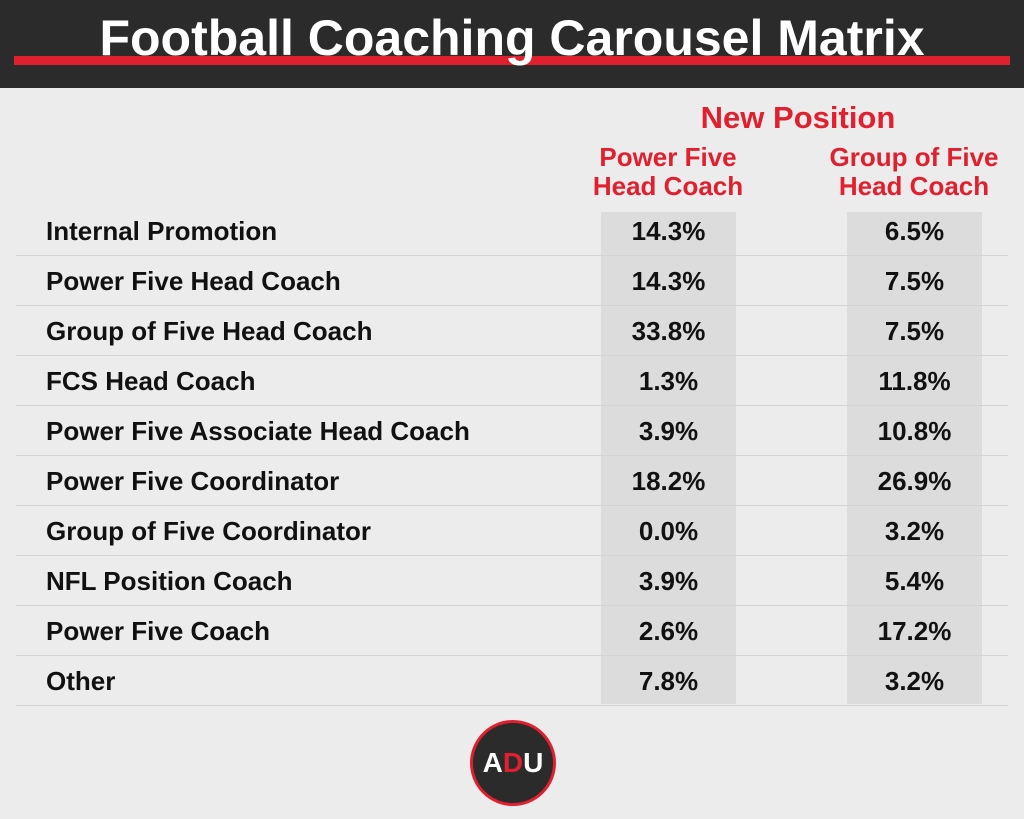 This screenshot has width=1024, height=819. What do you see at coordinates (193, 481) in the screenshot?
I see `row-label: Power Five Coordinator` at bounding box center [193, 481].